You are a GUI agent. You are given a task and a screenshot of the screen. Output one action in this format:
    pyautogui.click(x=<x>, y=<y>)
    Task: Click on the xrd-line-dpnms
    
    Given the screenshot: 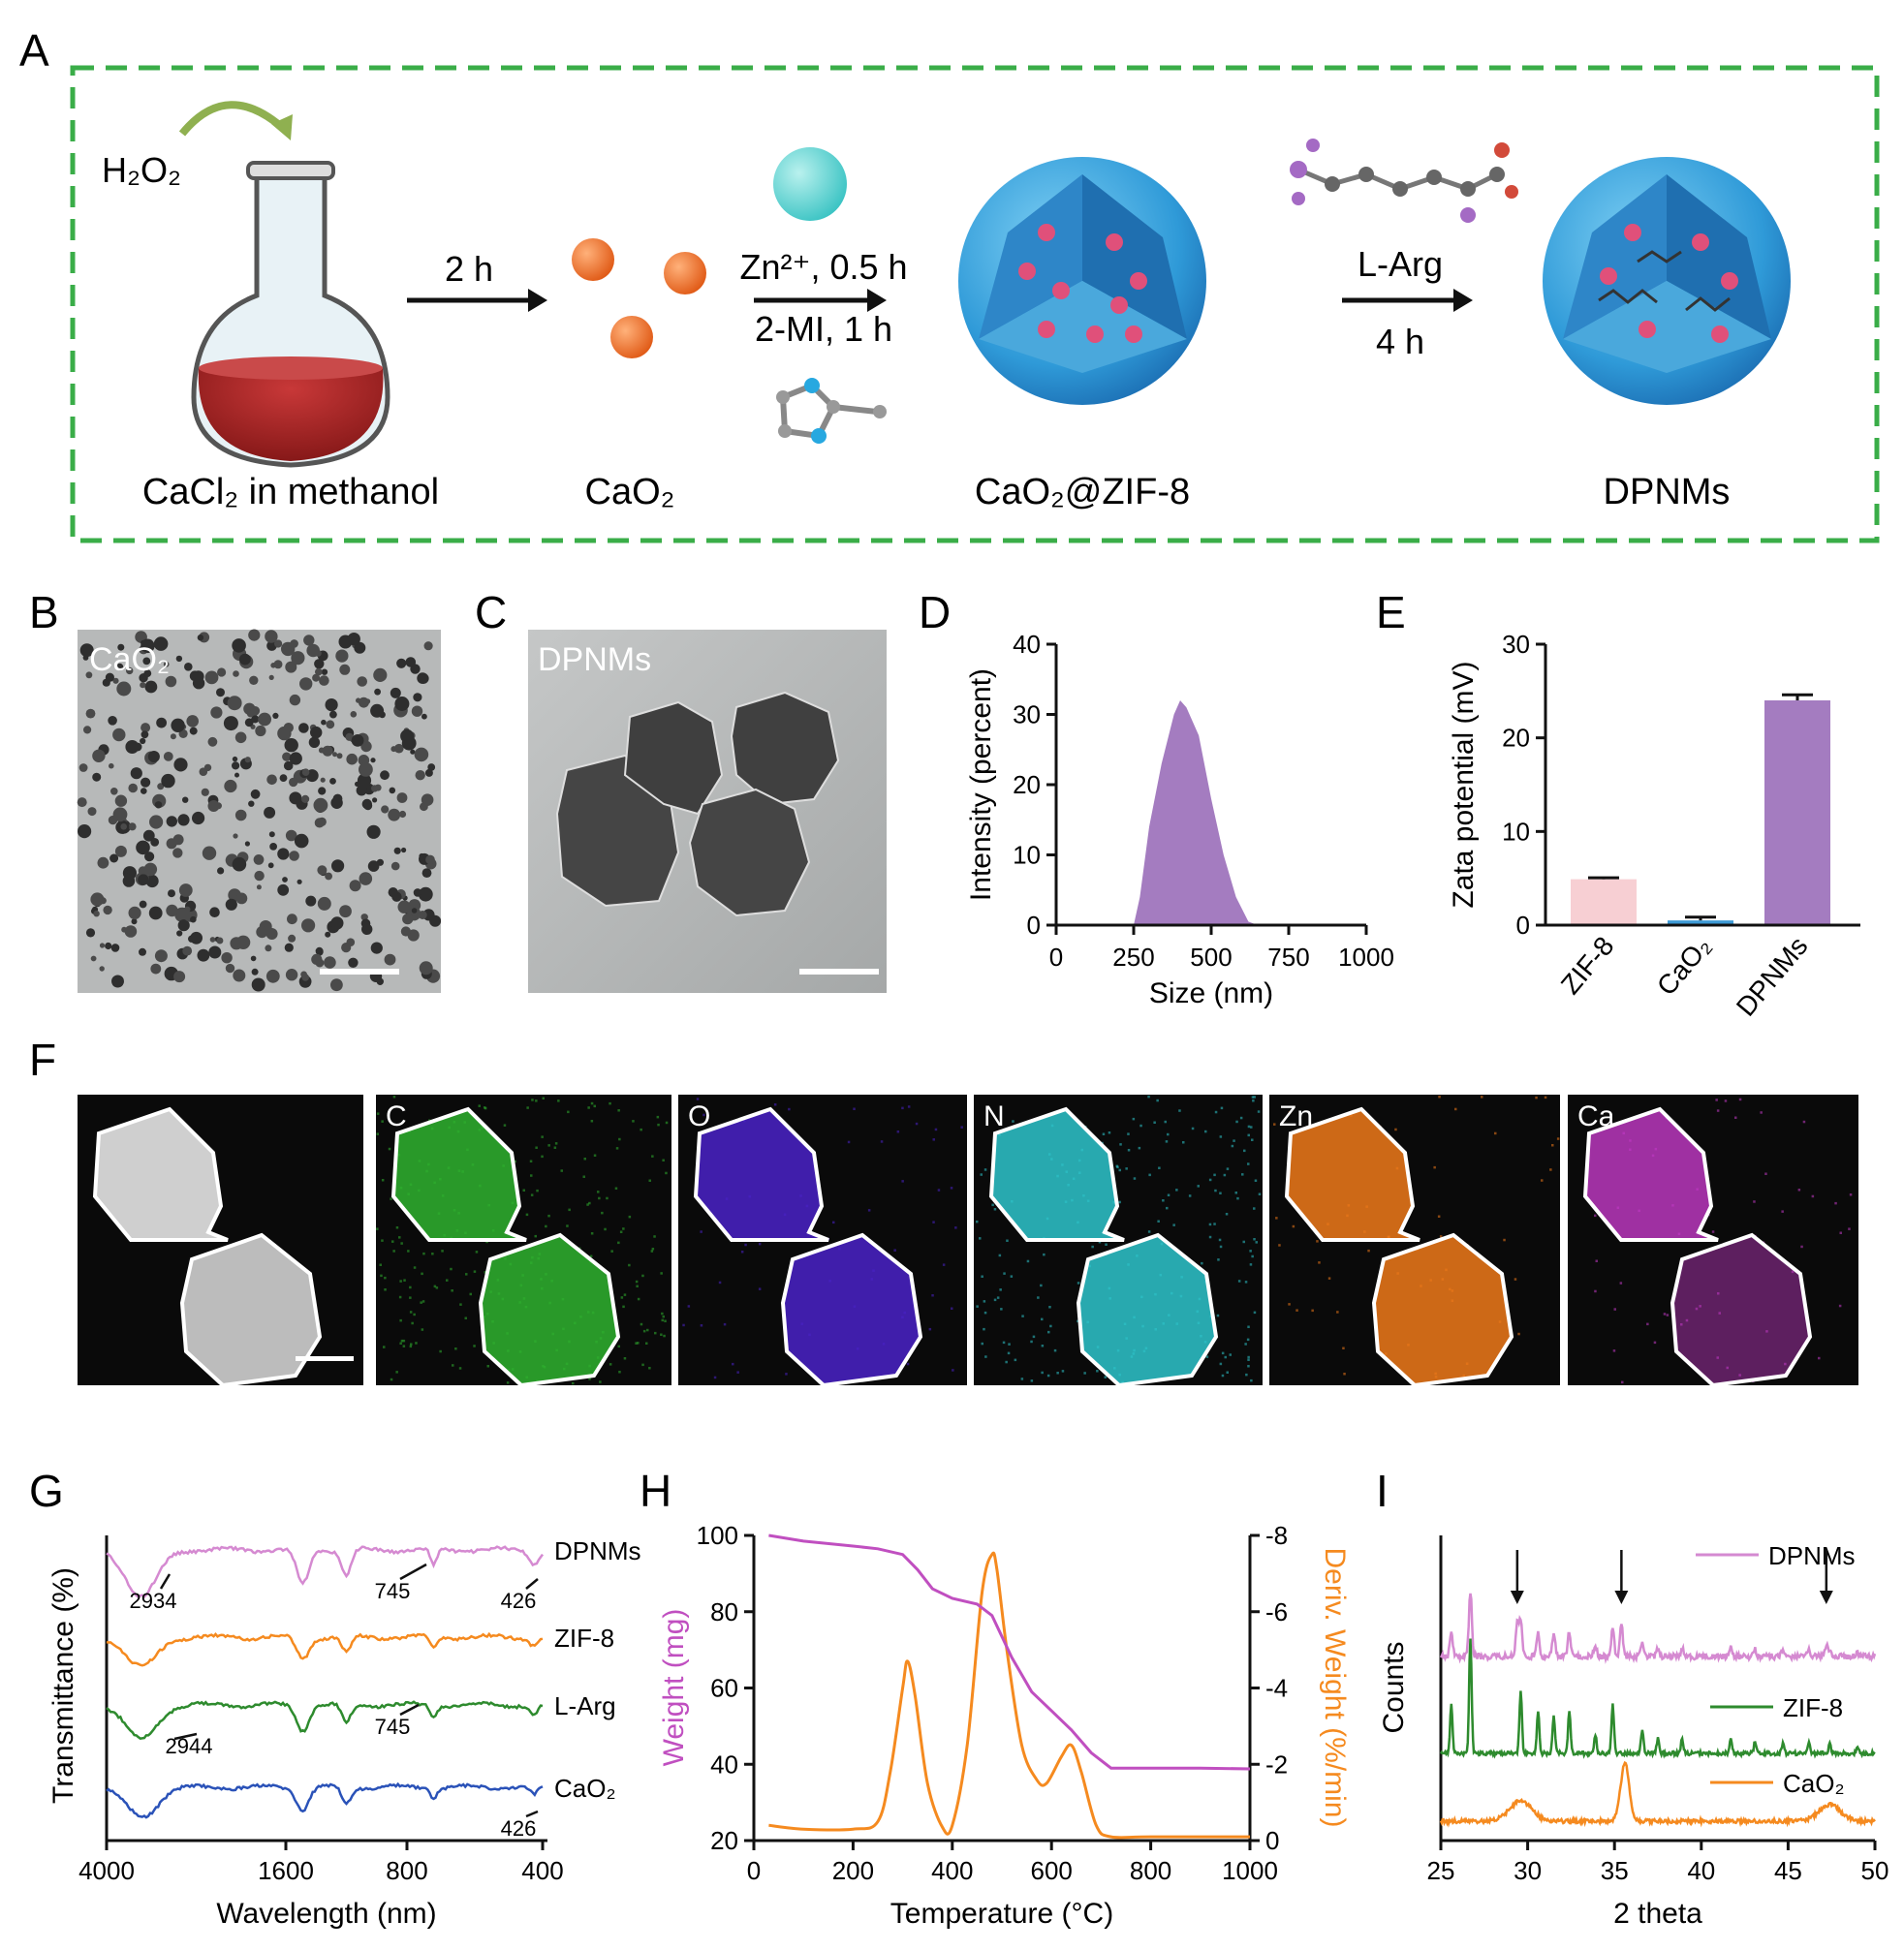 What is the action you would take?
    pyautogui.click(x=1658, y=1628)
    